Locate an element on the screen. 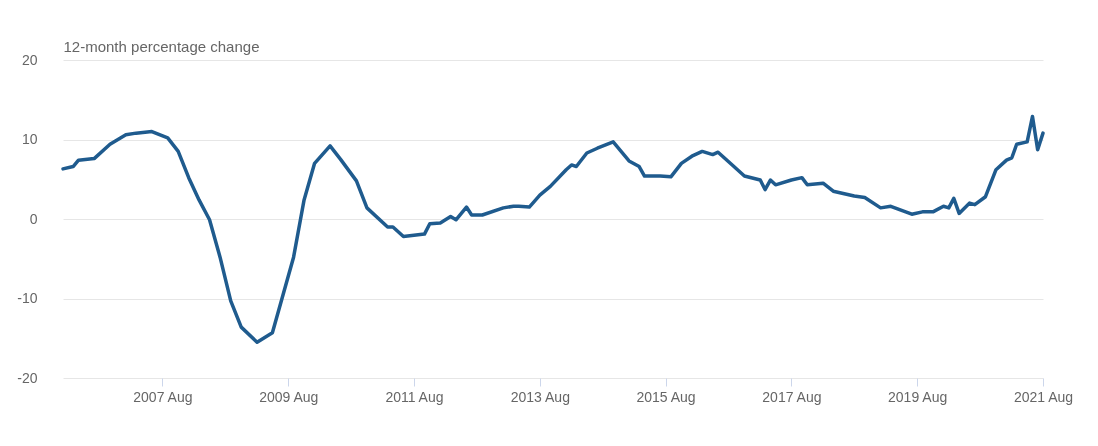  x-tick-label: 2021 Aug is located at coordinates (1043, 396).